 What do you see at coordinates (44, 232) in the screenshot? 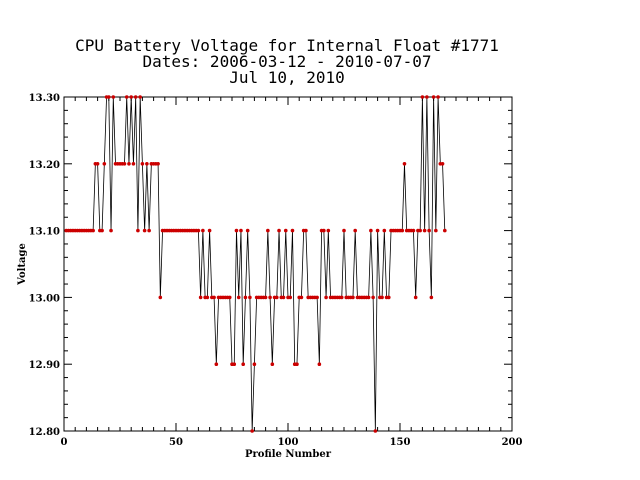
I see `y-tick-label: 13.10` at bounding box center [44, 232].